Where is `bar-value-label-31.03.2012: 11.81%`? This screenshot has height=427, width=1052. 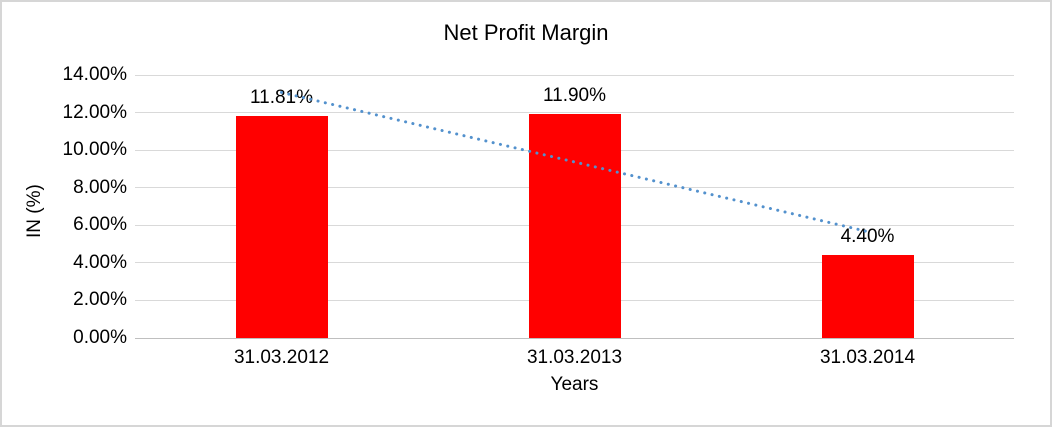 bar-value-label-31.03.2012: 11.81% is located at coordinates (281, 98).